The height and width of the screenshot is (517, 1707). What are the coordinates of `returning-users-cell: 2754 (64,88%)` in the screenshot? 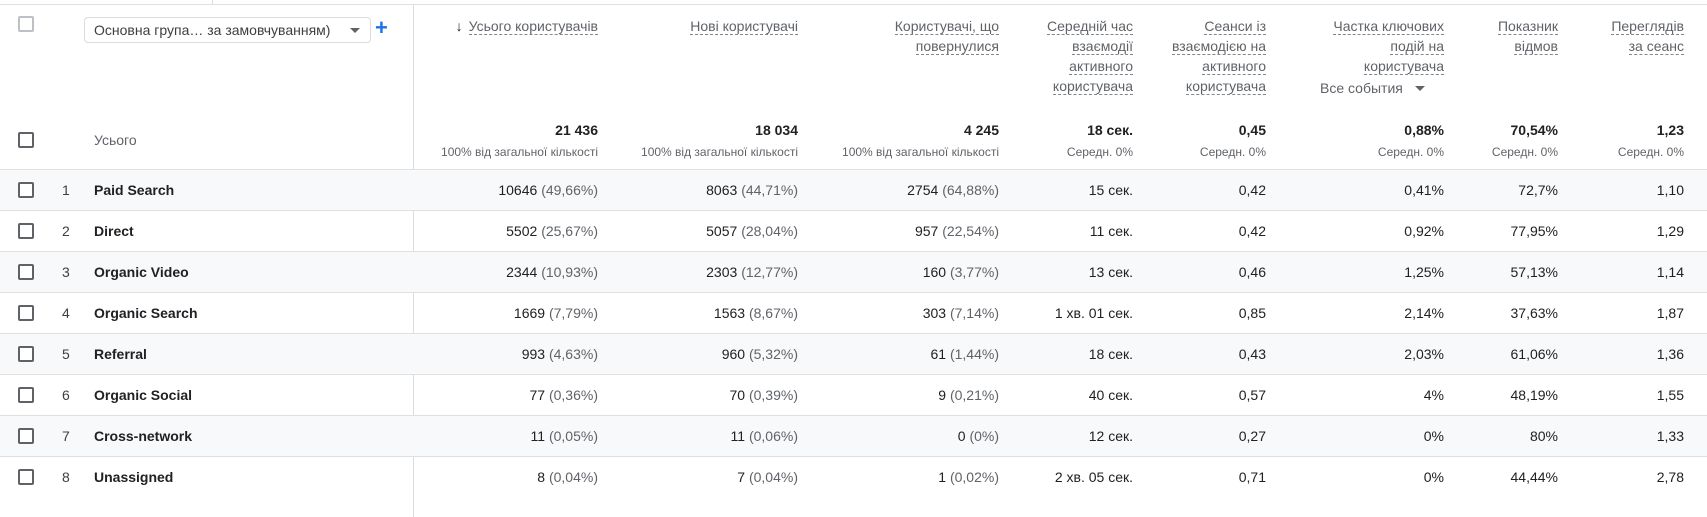 It's located at (953, 190).